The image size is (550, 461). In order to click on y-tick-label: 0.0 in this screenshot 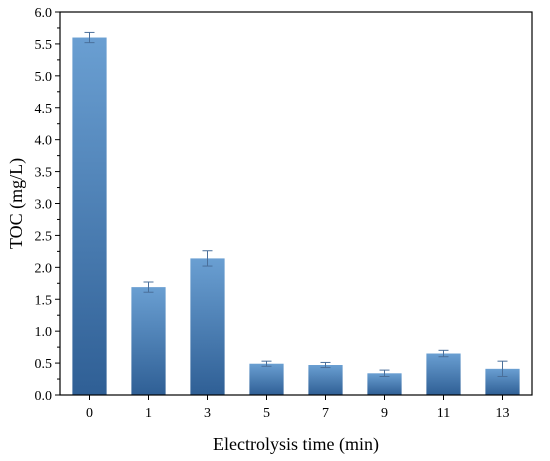, I will do `click(44, 396)`.